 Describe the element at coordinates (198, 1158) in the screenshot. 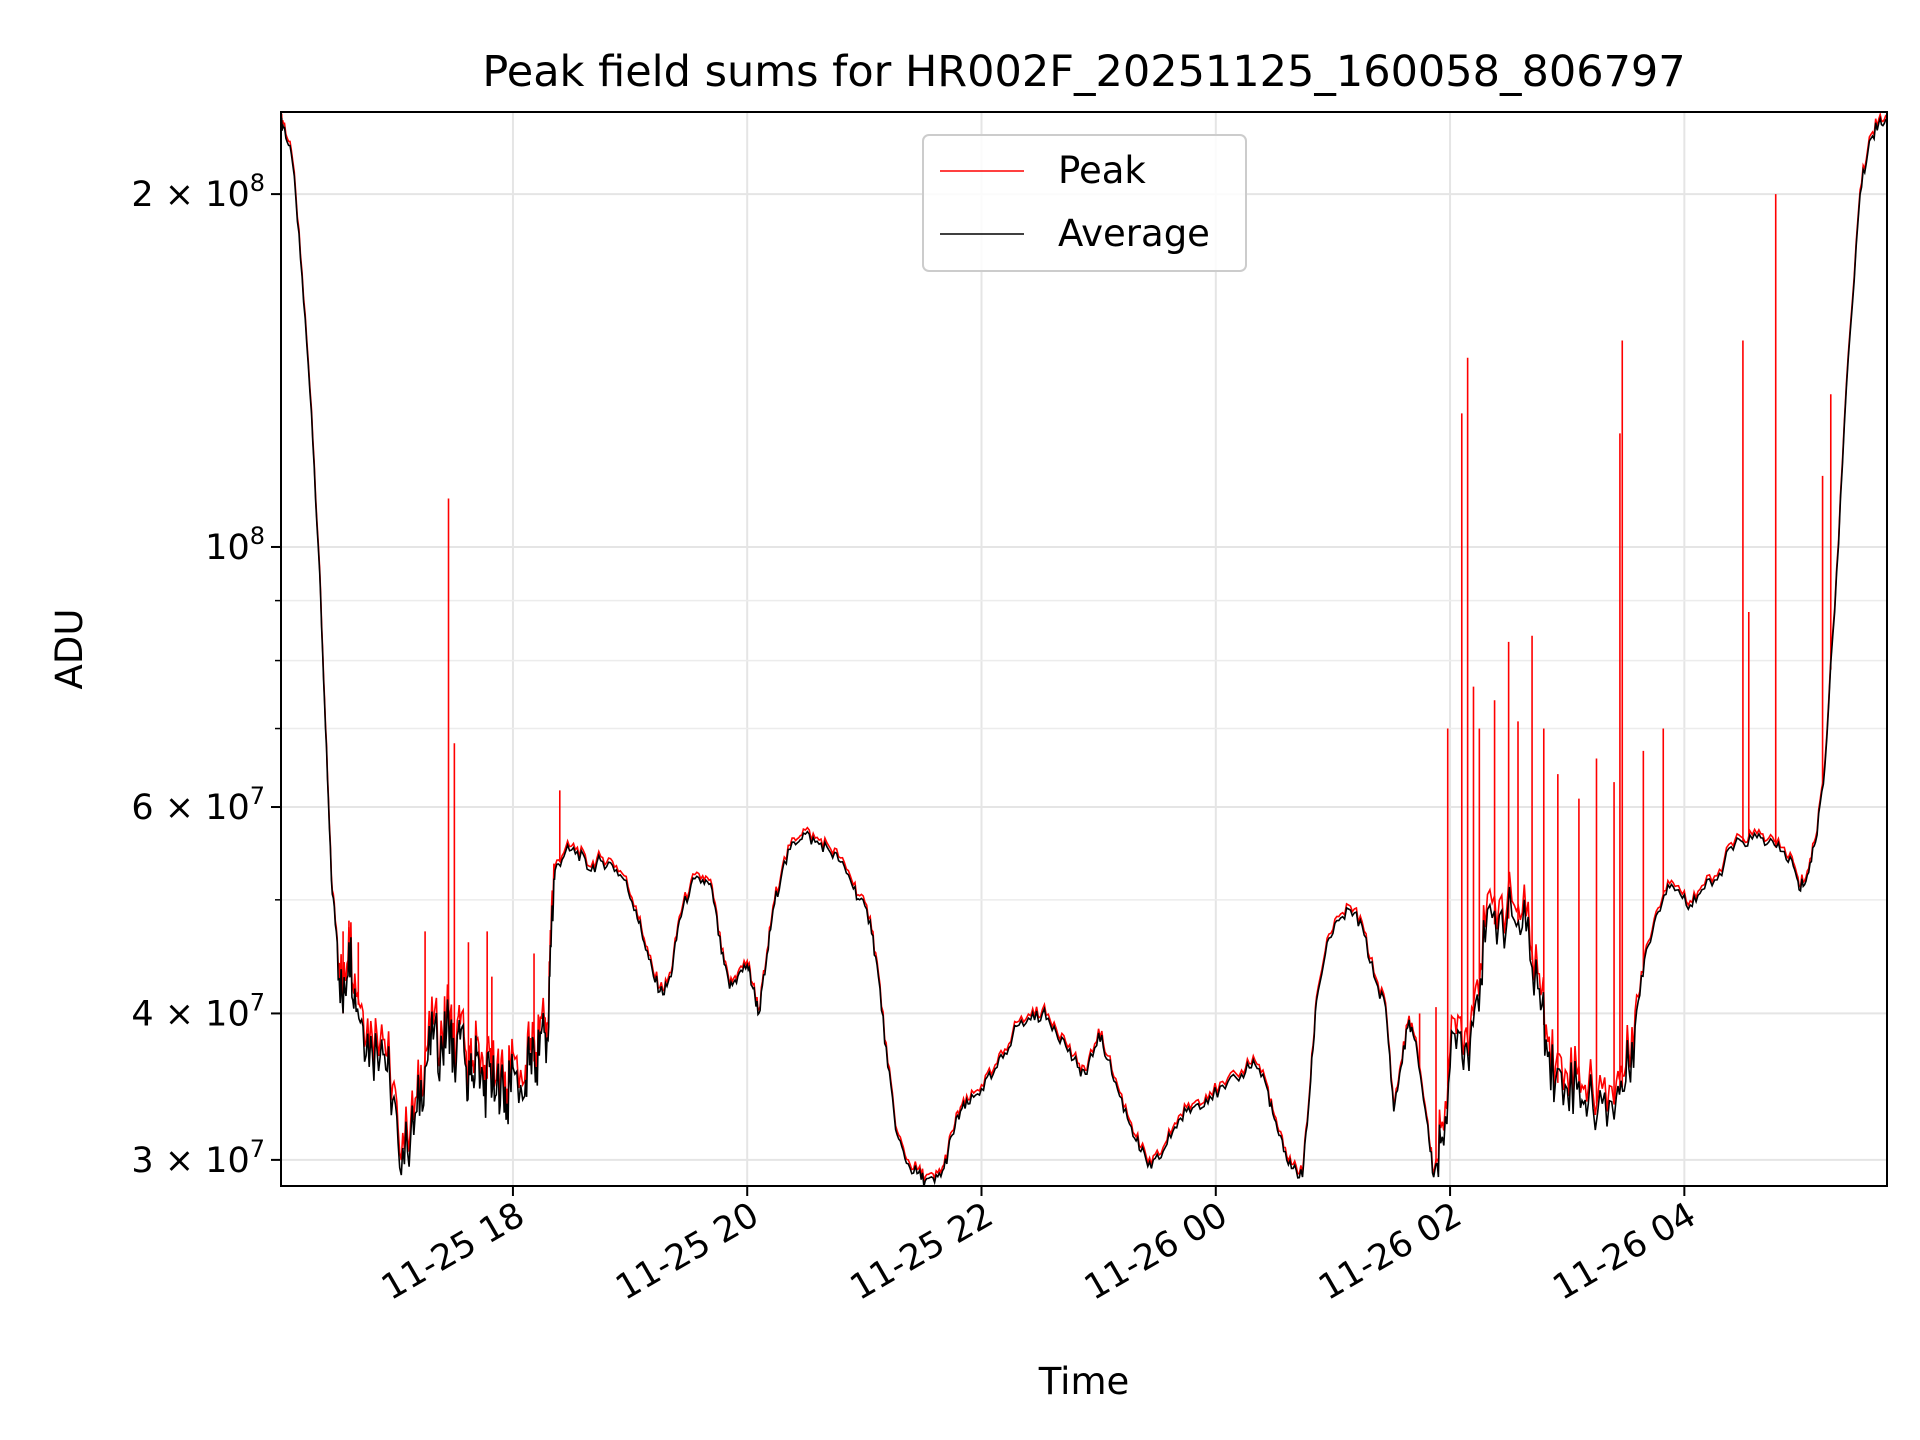

I see `y-tick-label: 3 × 107` at that location.